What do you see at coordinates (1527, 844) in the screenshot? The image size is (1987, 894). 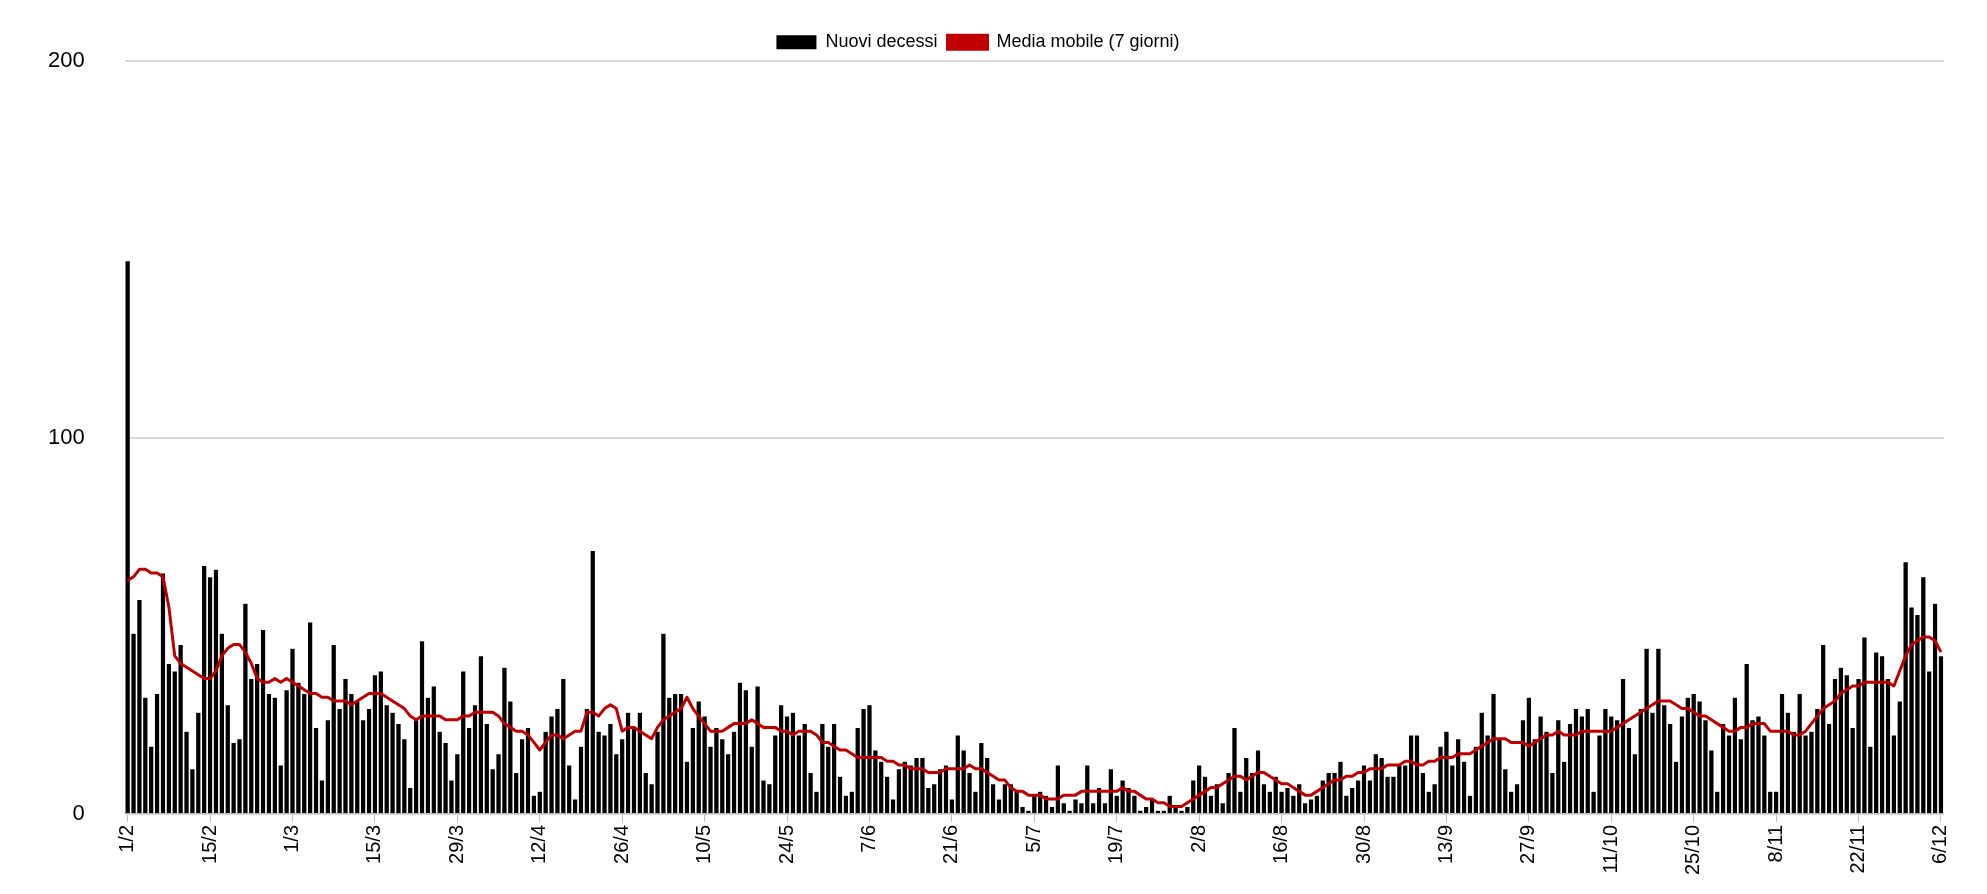 I see `x-tick-label: 27/9` at bounding box center [1527, 844].